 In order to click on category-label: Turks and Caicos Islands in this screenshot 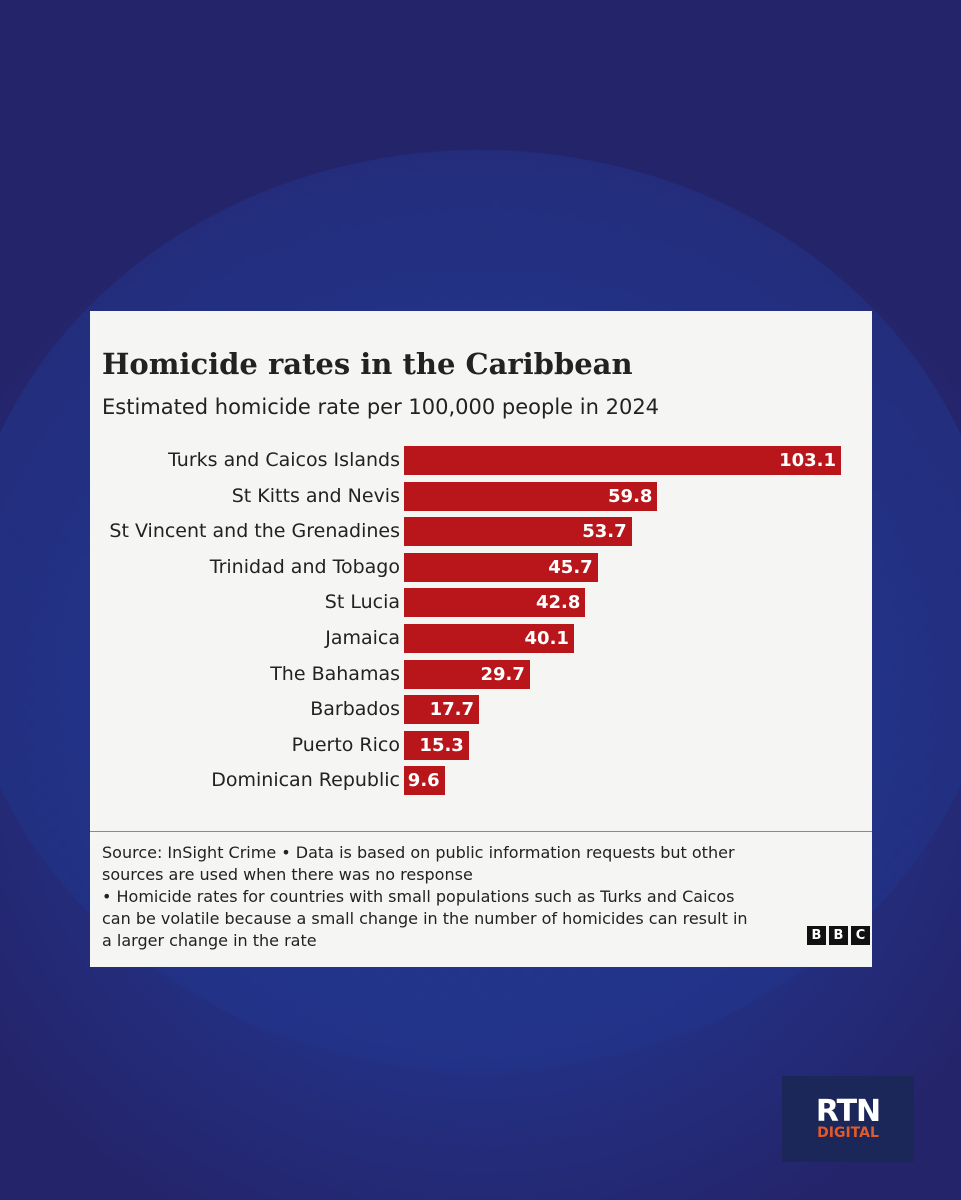, I will do `click(284, 460)`.